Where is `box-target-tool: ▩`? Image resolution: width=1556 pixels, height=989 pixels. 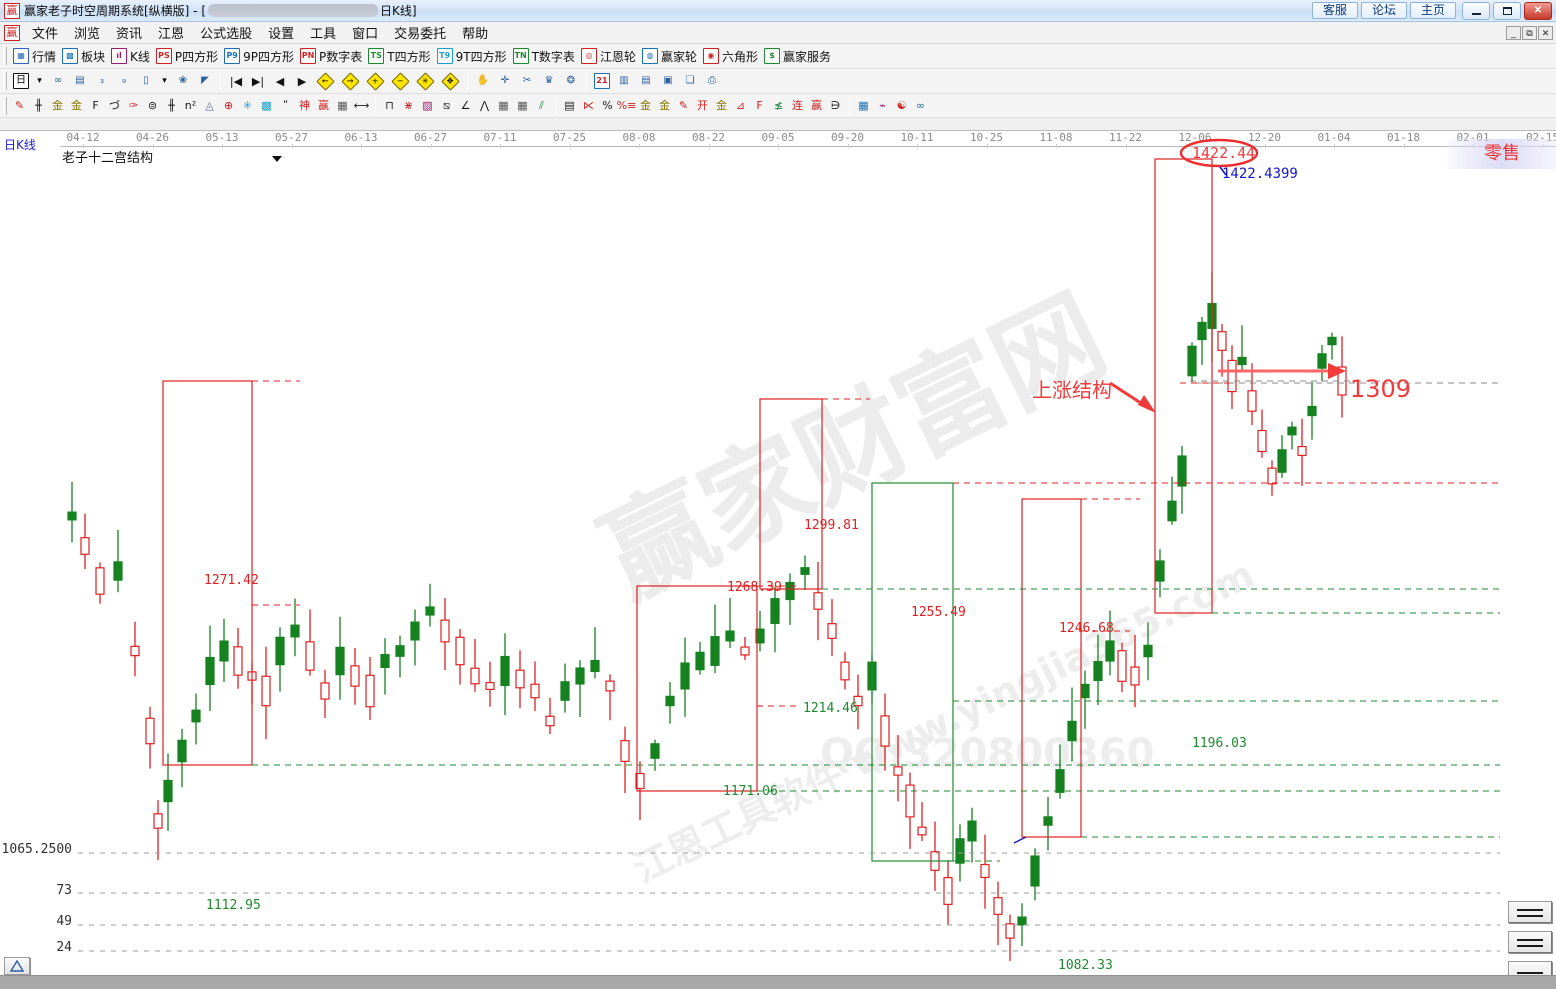 box-target-tool: ▩ is located at coordinates (266, 106).